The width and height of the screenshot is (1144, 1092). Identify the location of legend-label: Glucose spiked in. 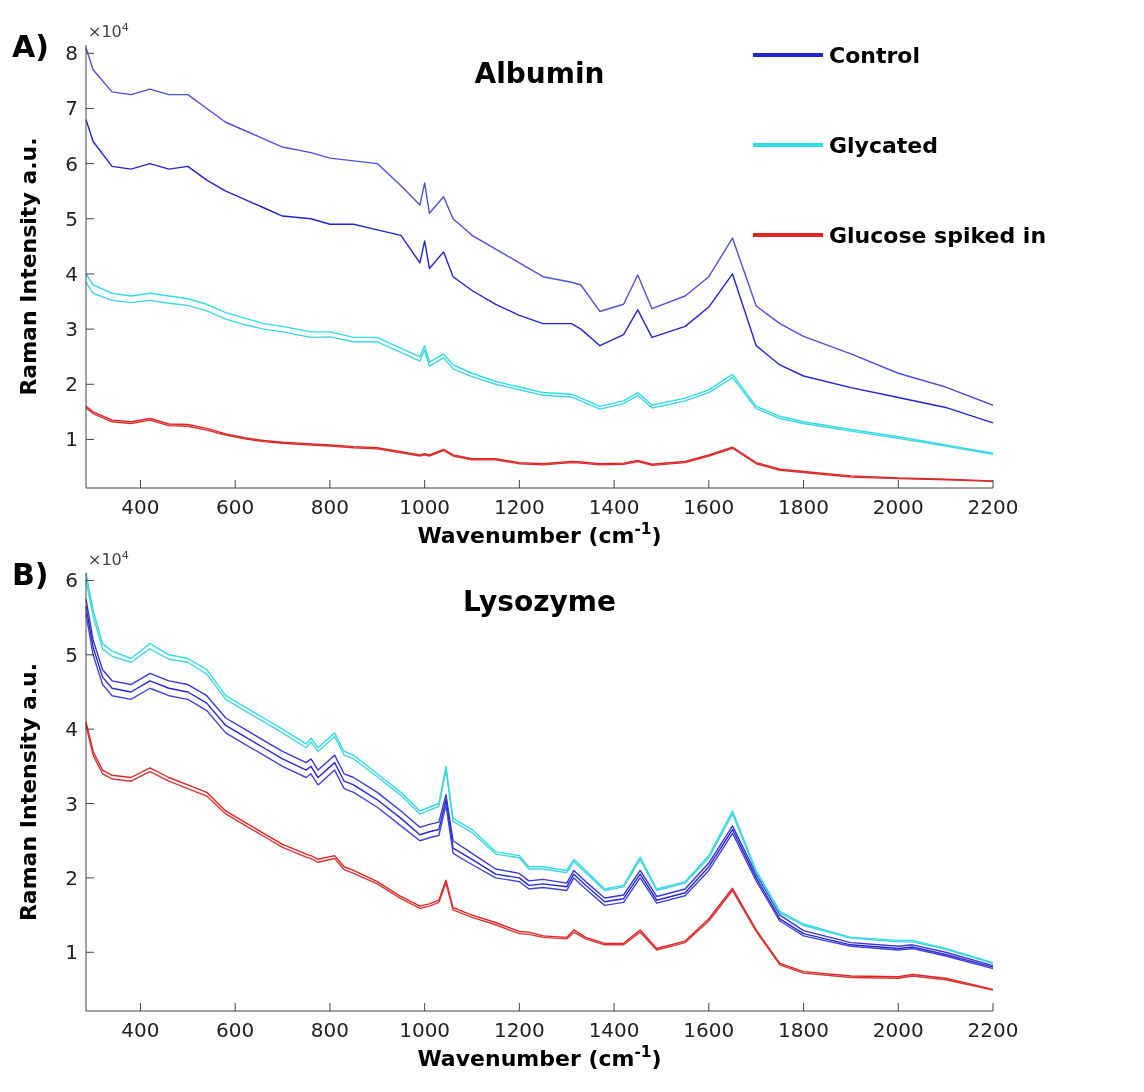
(938, 235).